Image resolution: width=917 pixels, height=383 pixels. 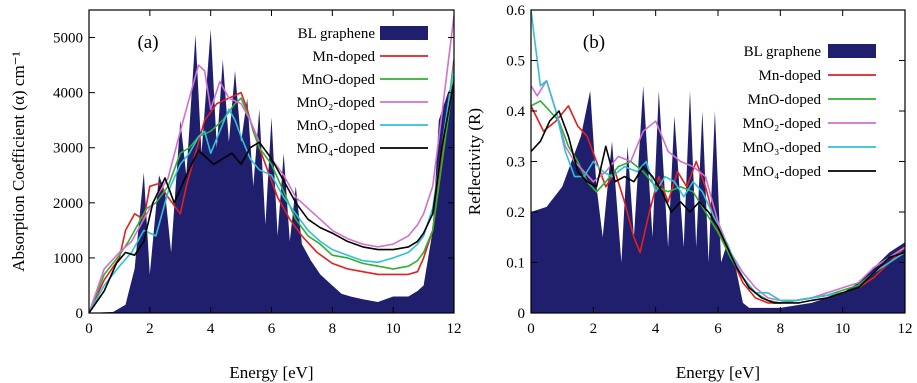 What do you see at coordinates (515, 213) in the screenshot?
I see `y-tick-label: 0.2` at bounding box center [515, 213].